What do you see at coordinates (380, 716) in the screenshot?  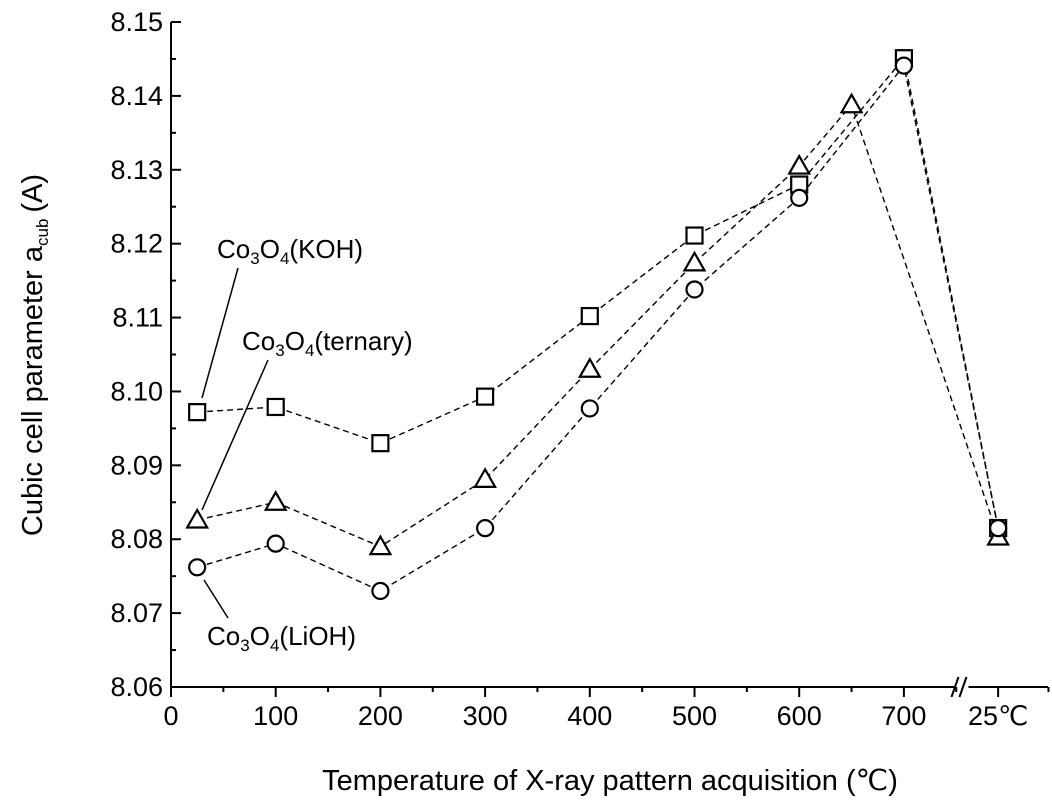 I see `x-tick-label: 200` at bounding box center [380, 716].